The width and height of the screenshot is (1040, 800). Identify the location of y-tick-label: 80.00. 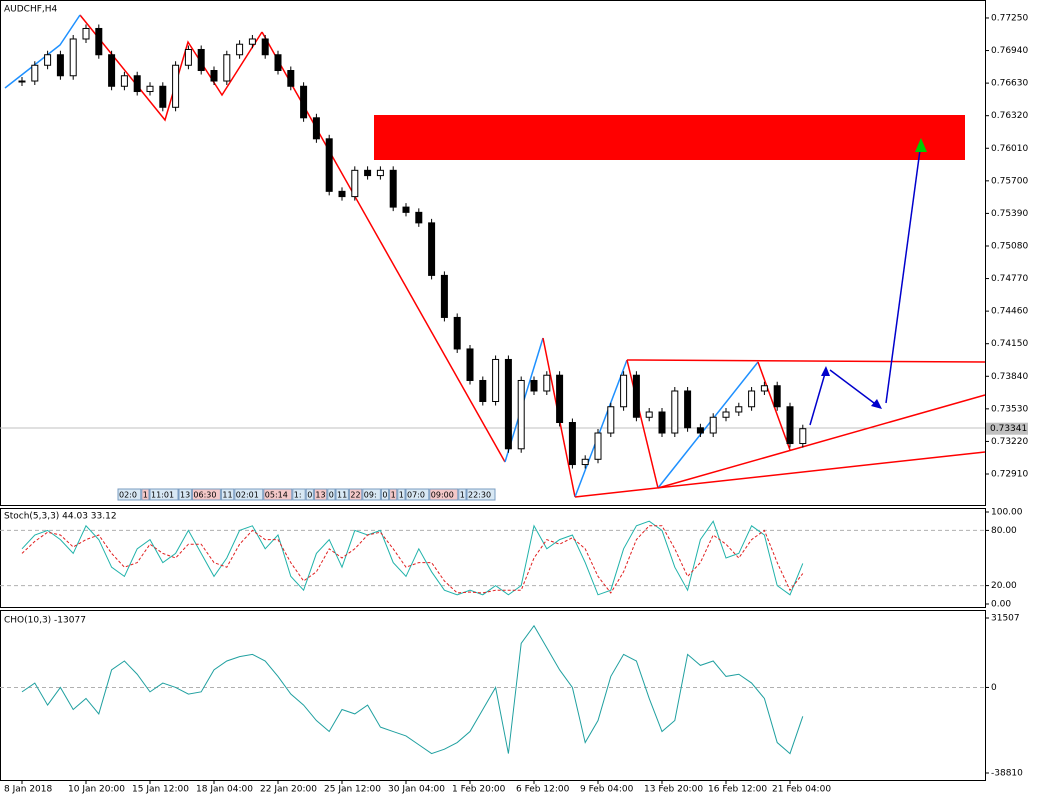
(1004, 531).